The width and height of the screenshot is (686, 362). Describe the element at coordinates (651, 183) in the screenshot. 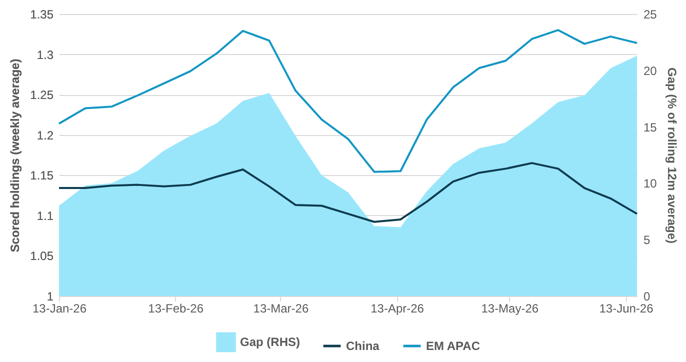

I see `y2-tick-label: 10` at that location.